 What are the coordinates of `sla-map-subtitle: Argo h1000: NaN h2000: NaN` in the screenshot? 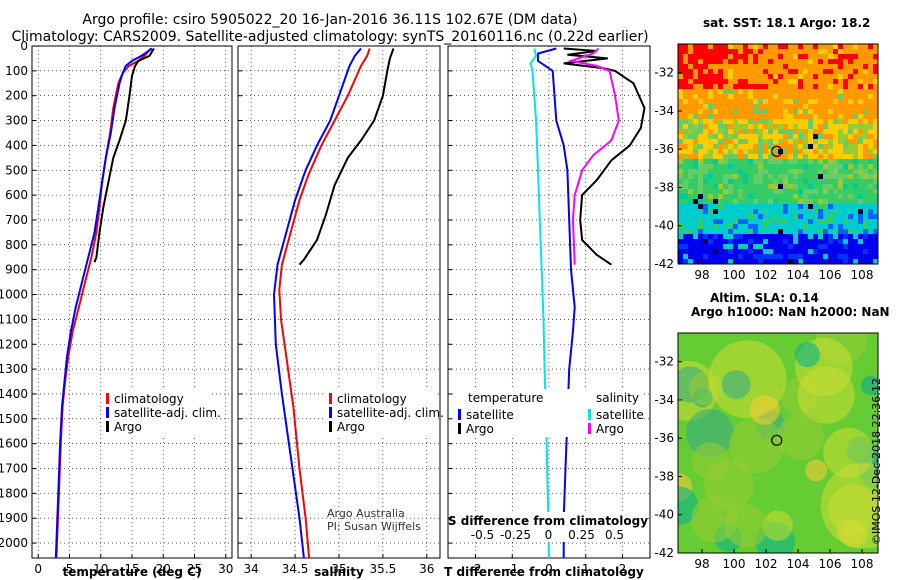 It's located at (790, 312).